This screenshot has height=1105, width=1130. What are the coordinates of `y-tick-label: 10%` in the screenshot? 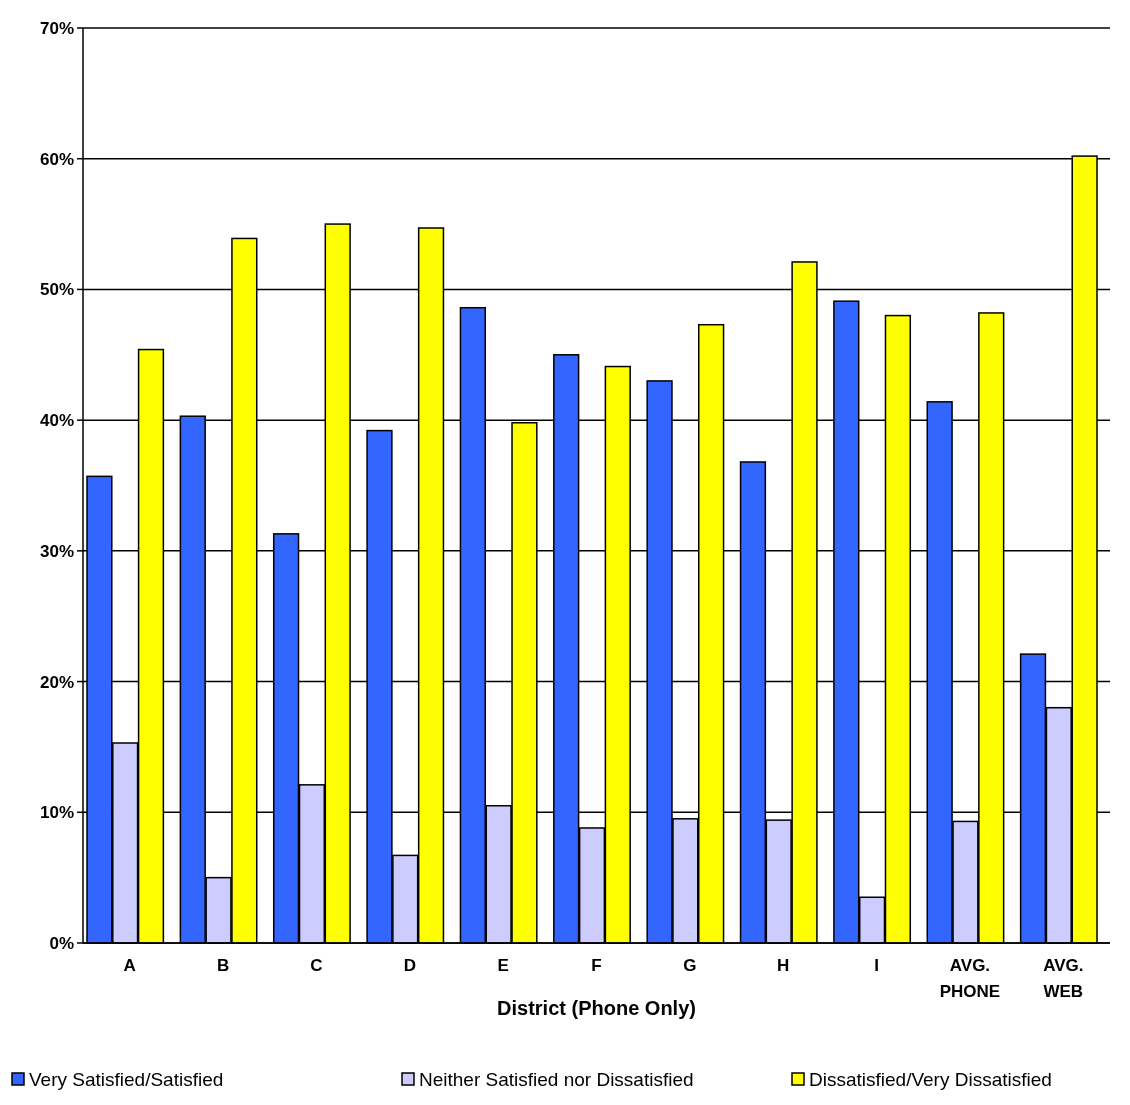 It's located at (56, 813).